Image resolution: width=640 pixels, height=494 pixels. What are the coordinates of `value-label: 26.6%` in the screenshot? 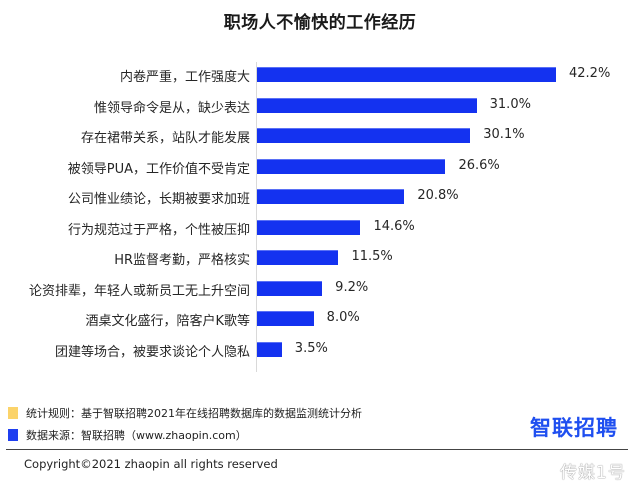 It's located at (479, 165).